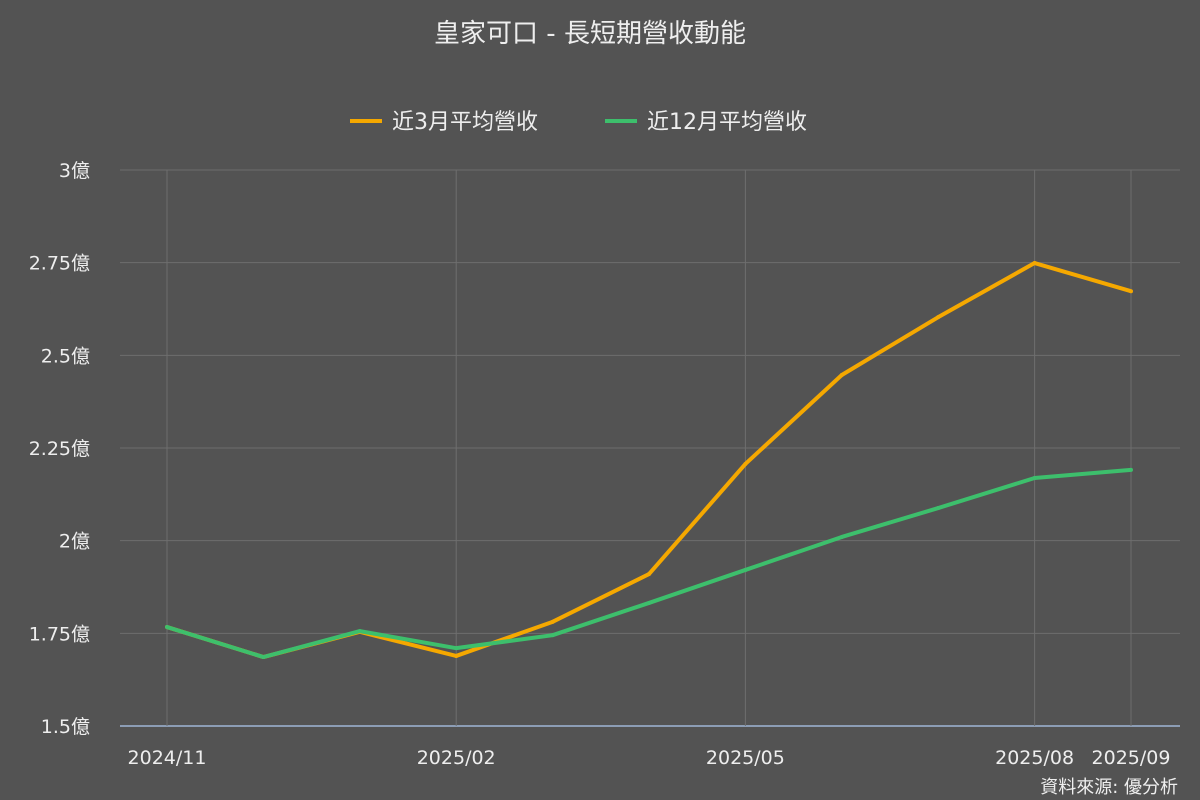 The image size is (1200, 800). I want to click on y-tick-label: 2.75億, so click(59, 264).